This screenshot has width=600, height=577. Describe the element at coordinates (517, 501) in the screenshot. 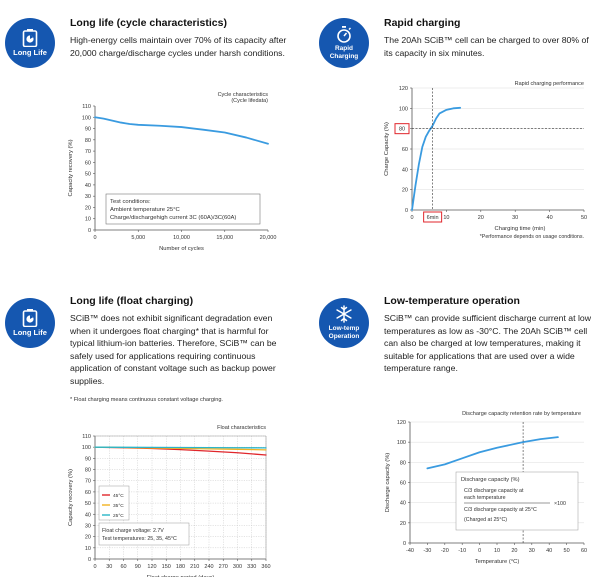

I see `formula-box` at that location.